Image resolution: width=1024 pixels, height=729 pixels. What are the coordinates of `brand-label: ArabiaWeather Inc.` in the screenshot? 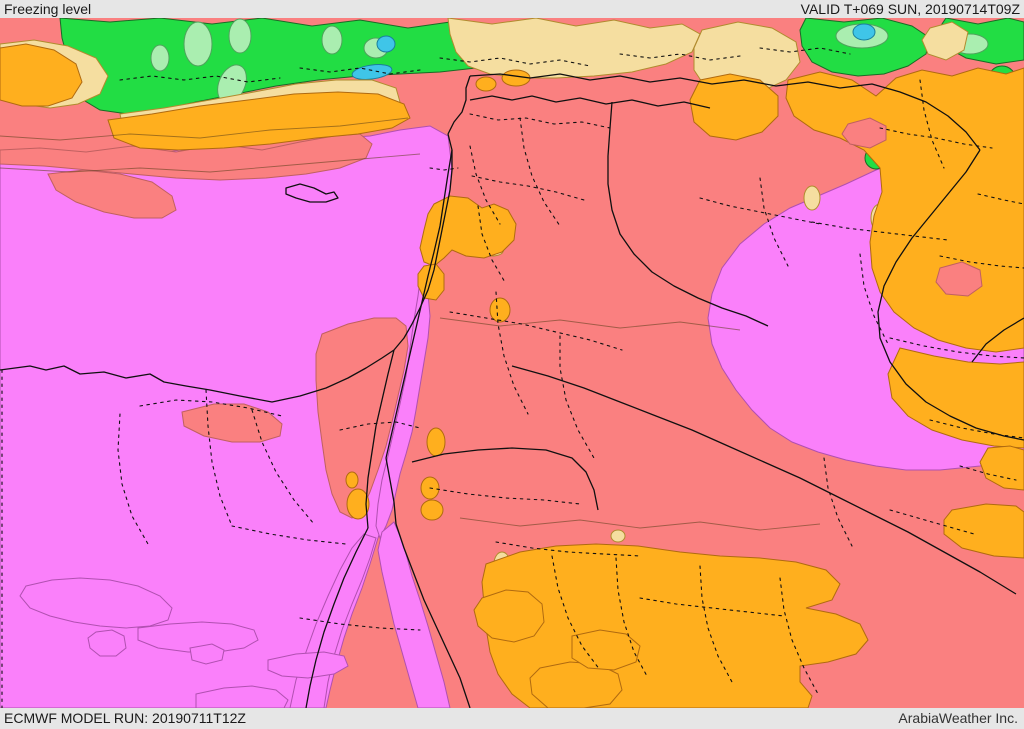 It's located at (958, 718).